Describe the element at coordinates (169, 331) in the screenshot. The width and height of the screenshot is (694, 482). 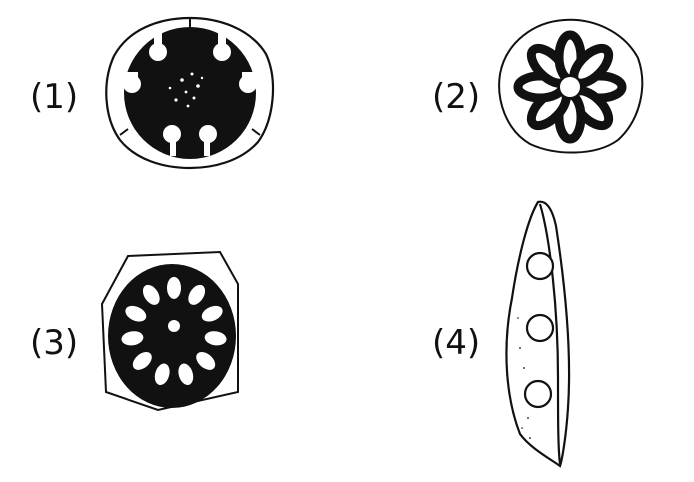
I see `figure-3-cross-section` at that location.